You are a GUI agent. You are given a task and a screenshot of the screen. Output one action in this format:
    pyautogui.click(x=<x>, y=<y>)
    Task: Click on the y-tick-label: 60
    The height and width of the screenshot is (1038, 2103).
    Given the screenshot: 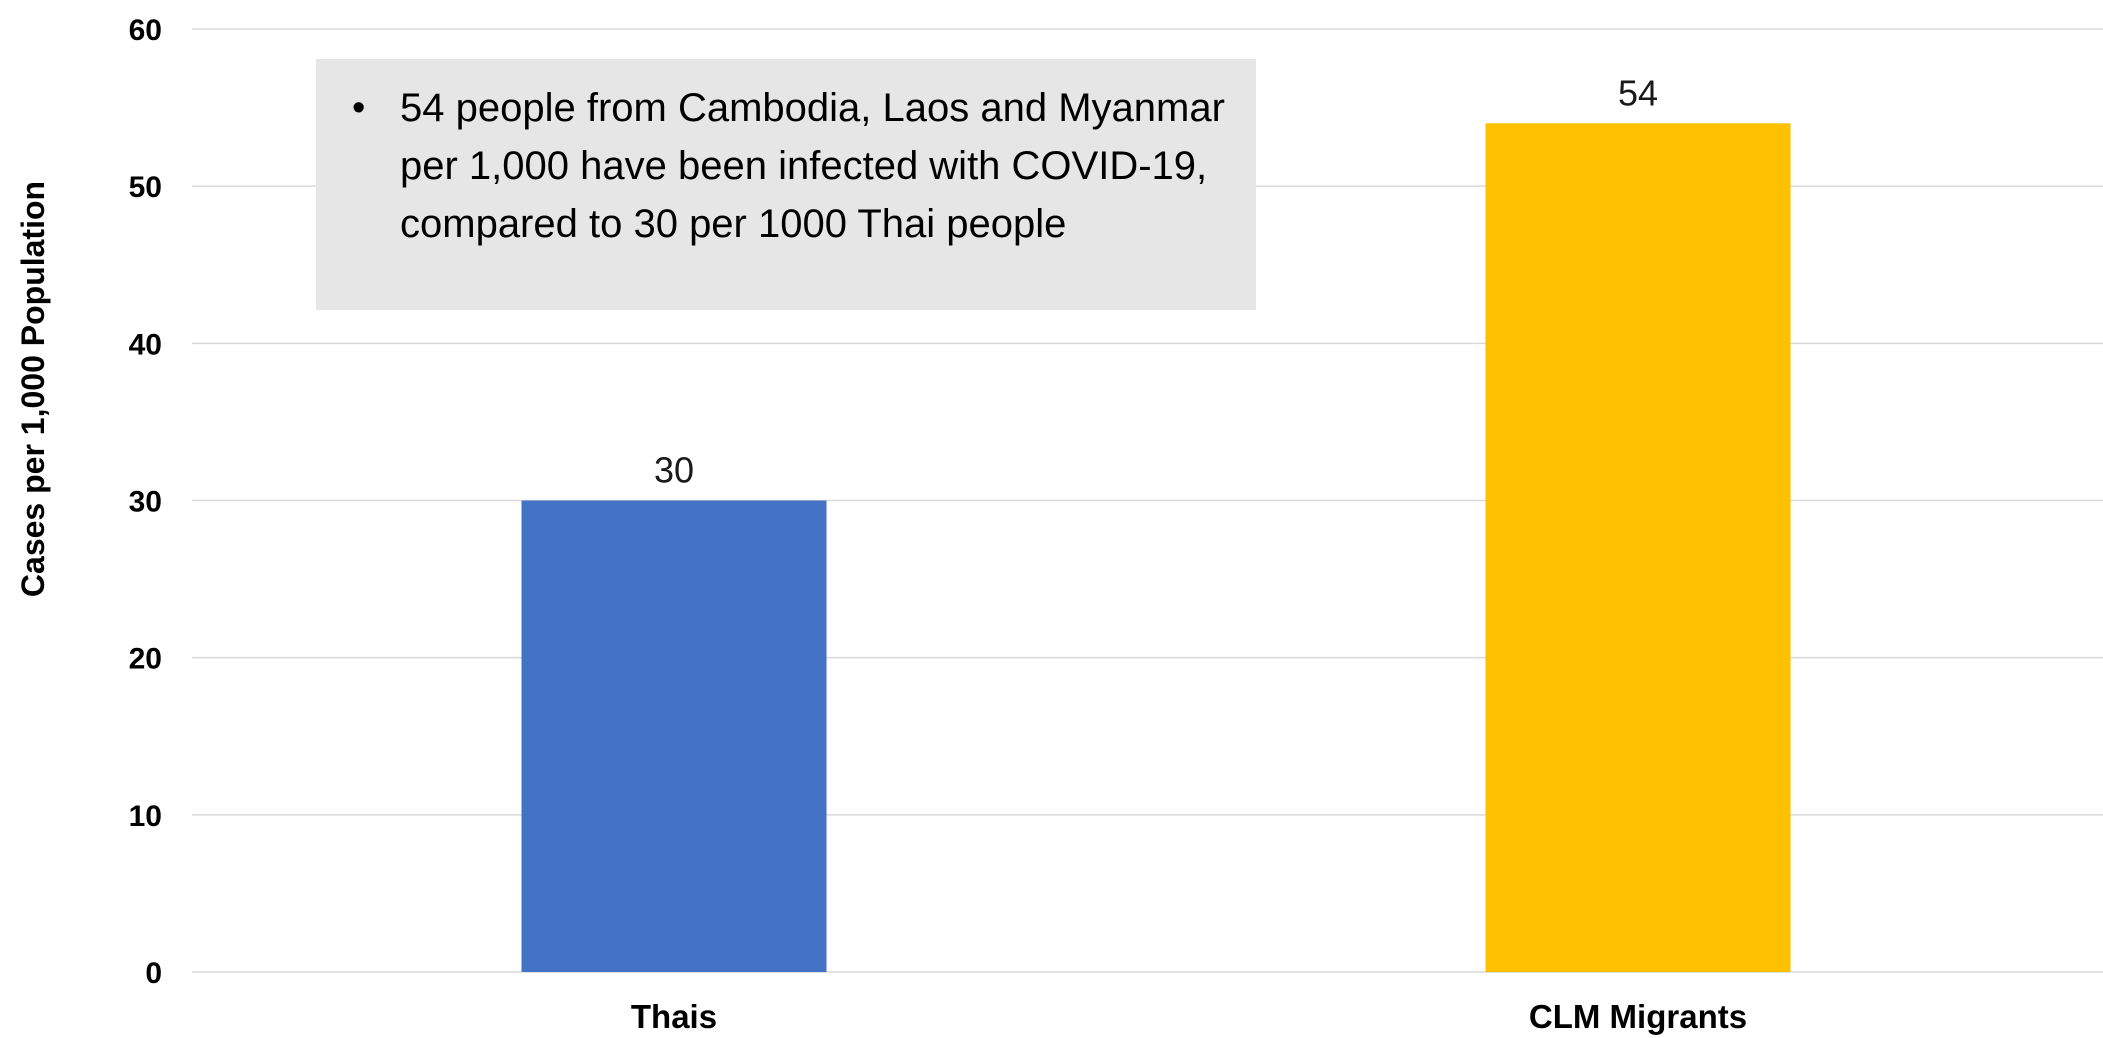 What is the action you would take?
    pyautogui.click(x=145, y=30)
    